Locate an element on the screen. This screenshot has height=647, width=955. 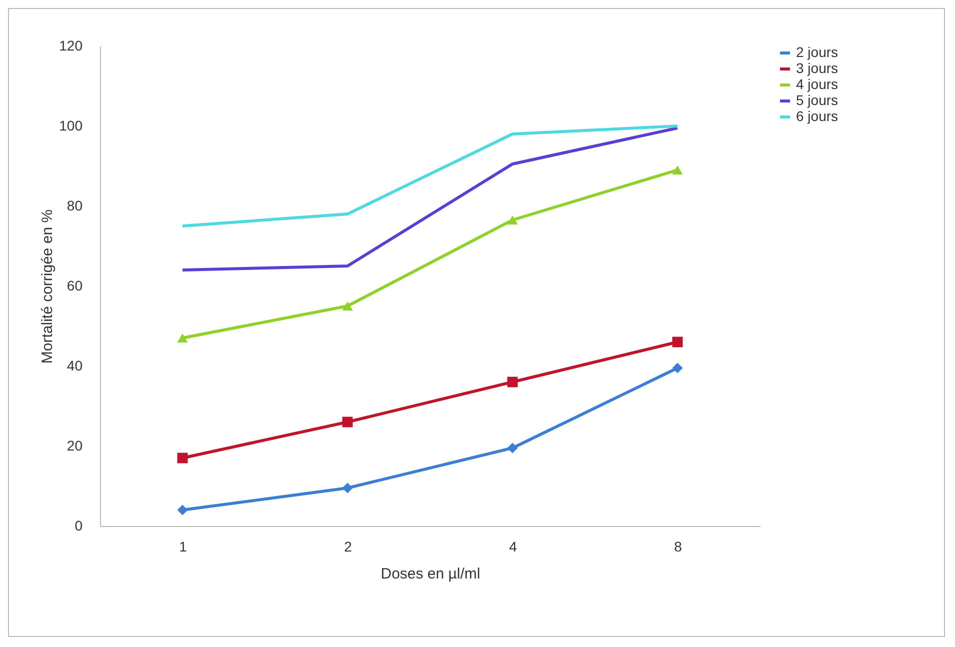
x-tick-label: 4 is located at coordinates (513, 546).